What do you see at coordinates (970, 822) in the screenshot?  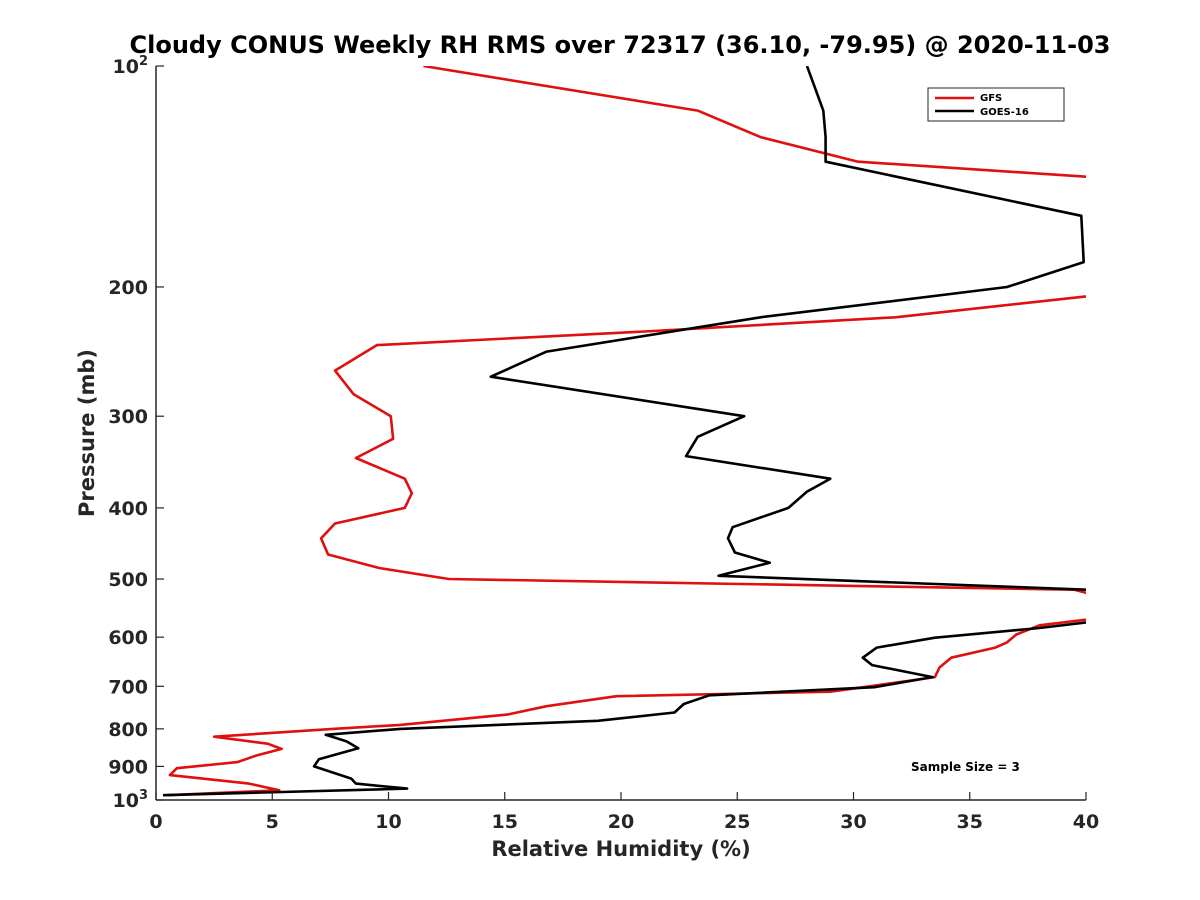 I see `x-tick-label: 35` at bounding box center [970, 822].